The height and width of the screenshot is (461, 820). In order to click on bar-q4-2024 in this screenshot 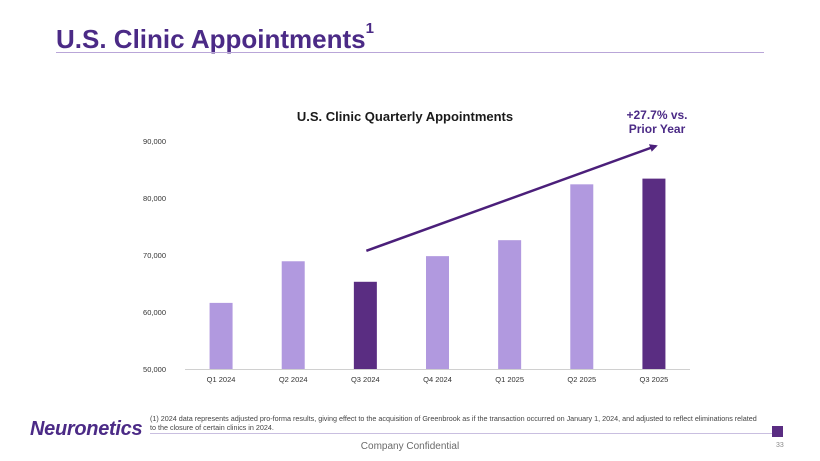, I will do `click(437, 312)`.